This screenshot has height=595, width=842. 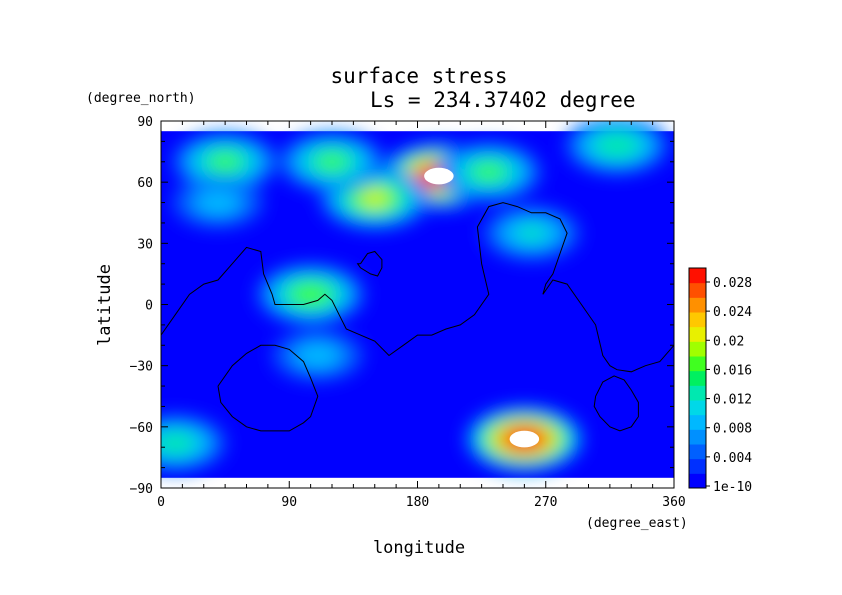 What do you see at coordinates (637, 523) in the screenshot?
I see `x-units-label: (degree_east)` at bounding box center [637, 523].